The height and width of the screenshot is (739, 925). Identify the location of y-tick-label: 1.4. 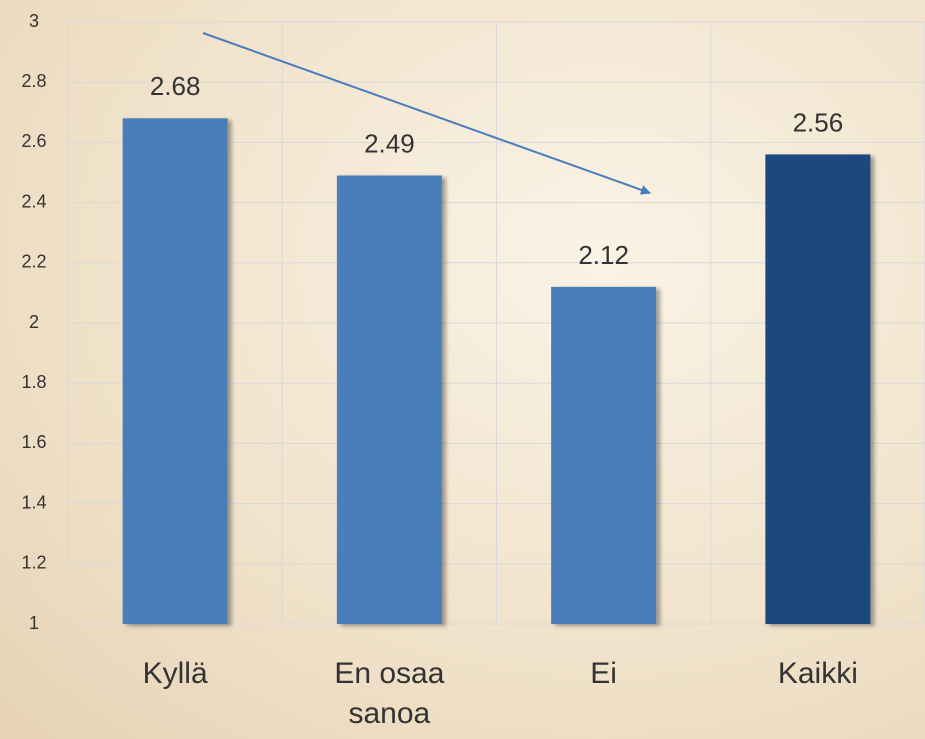
(33, 502).